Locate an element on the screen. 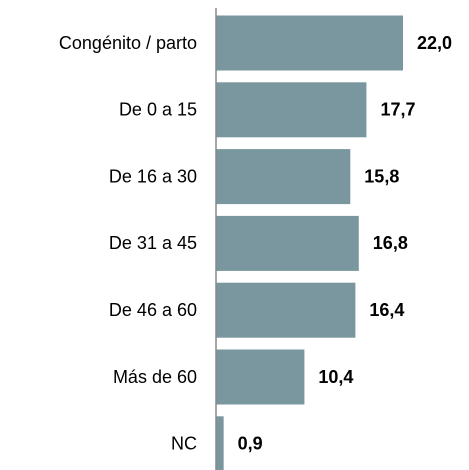  category-label: De 46 a 60 is located at coordinates (153, 310).